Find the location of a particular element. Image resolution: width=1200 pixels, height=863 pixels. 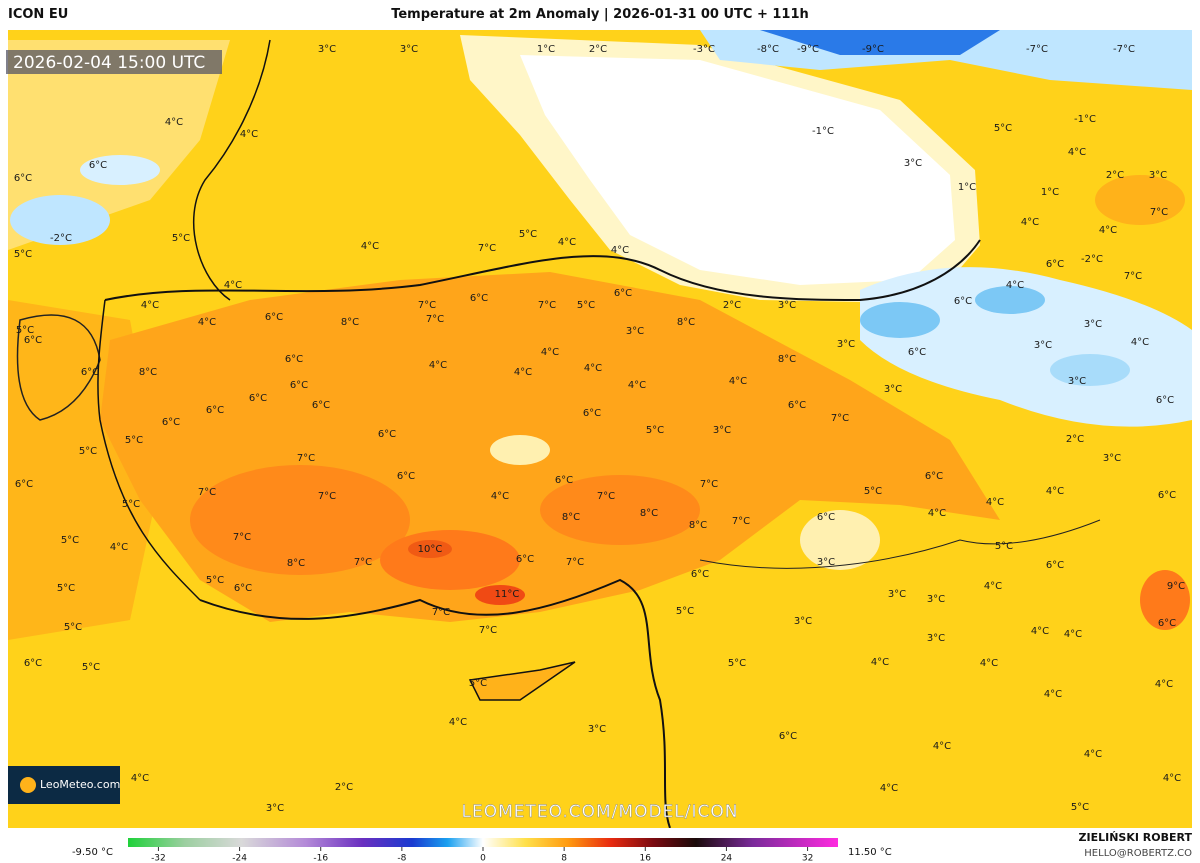

timestamp-bg is located at coordinates (114, 62).